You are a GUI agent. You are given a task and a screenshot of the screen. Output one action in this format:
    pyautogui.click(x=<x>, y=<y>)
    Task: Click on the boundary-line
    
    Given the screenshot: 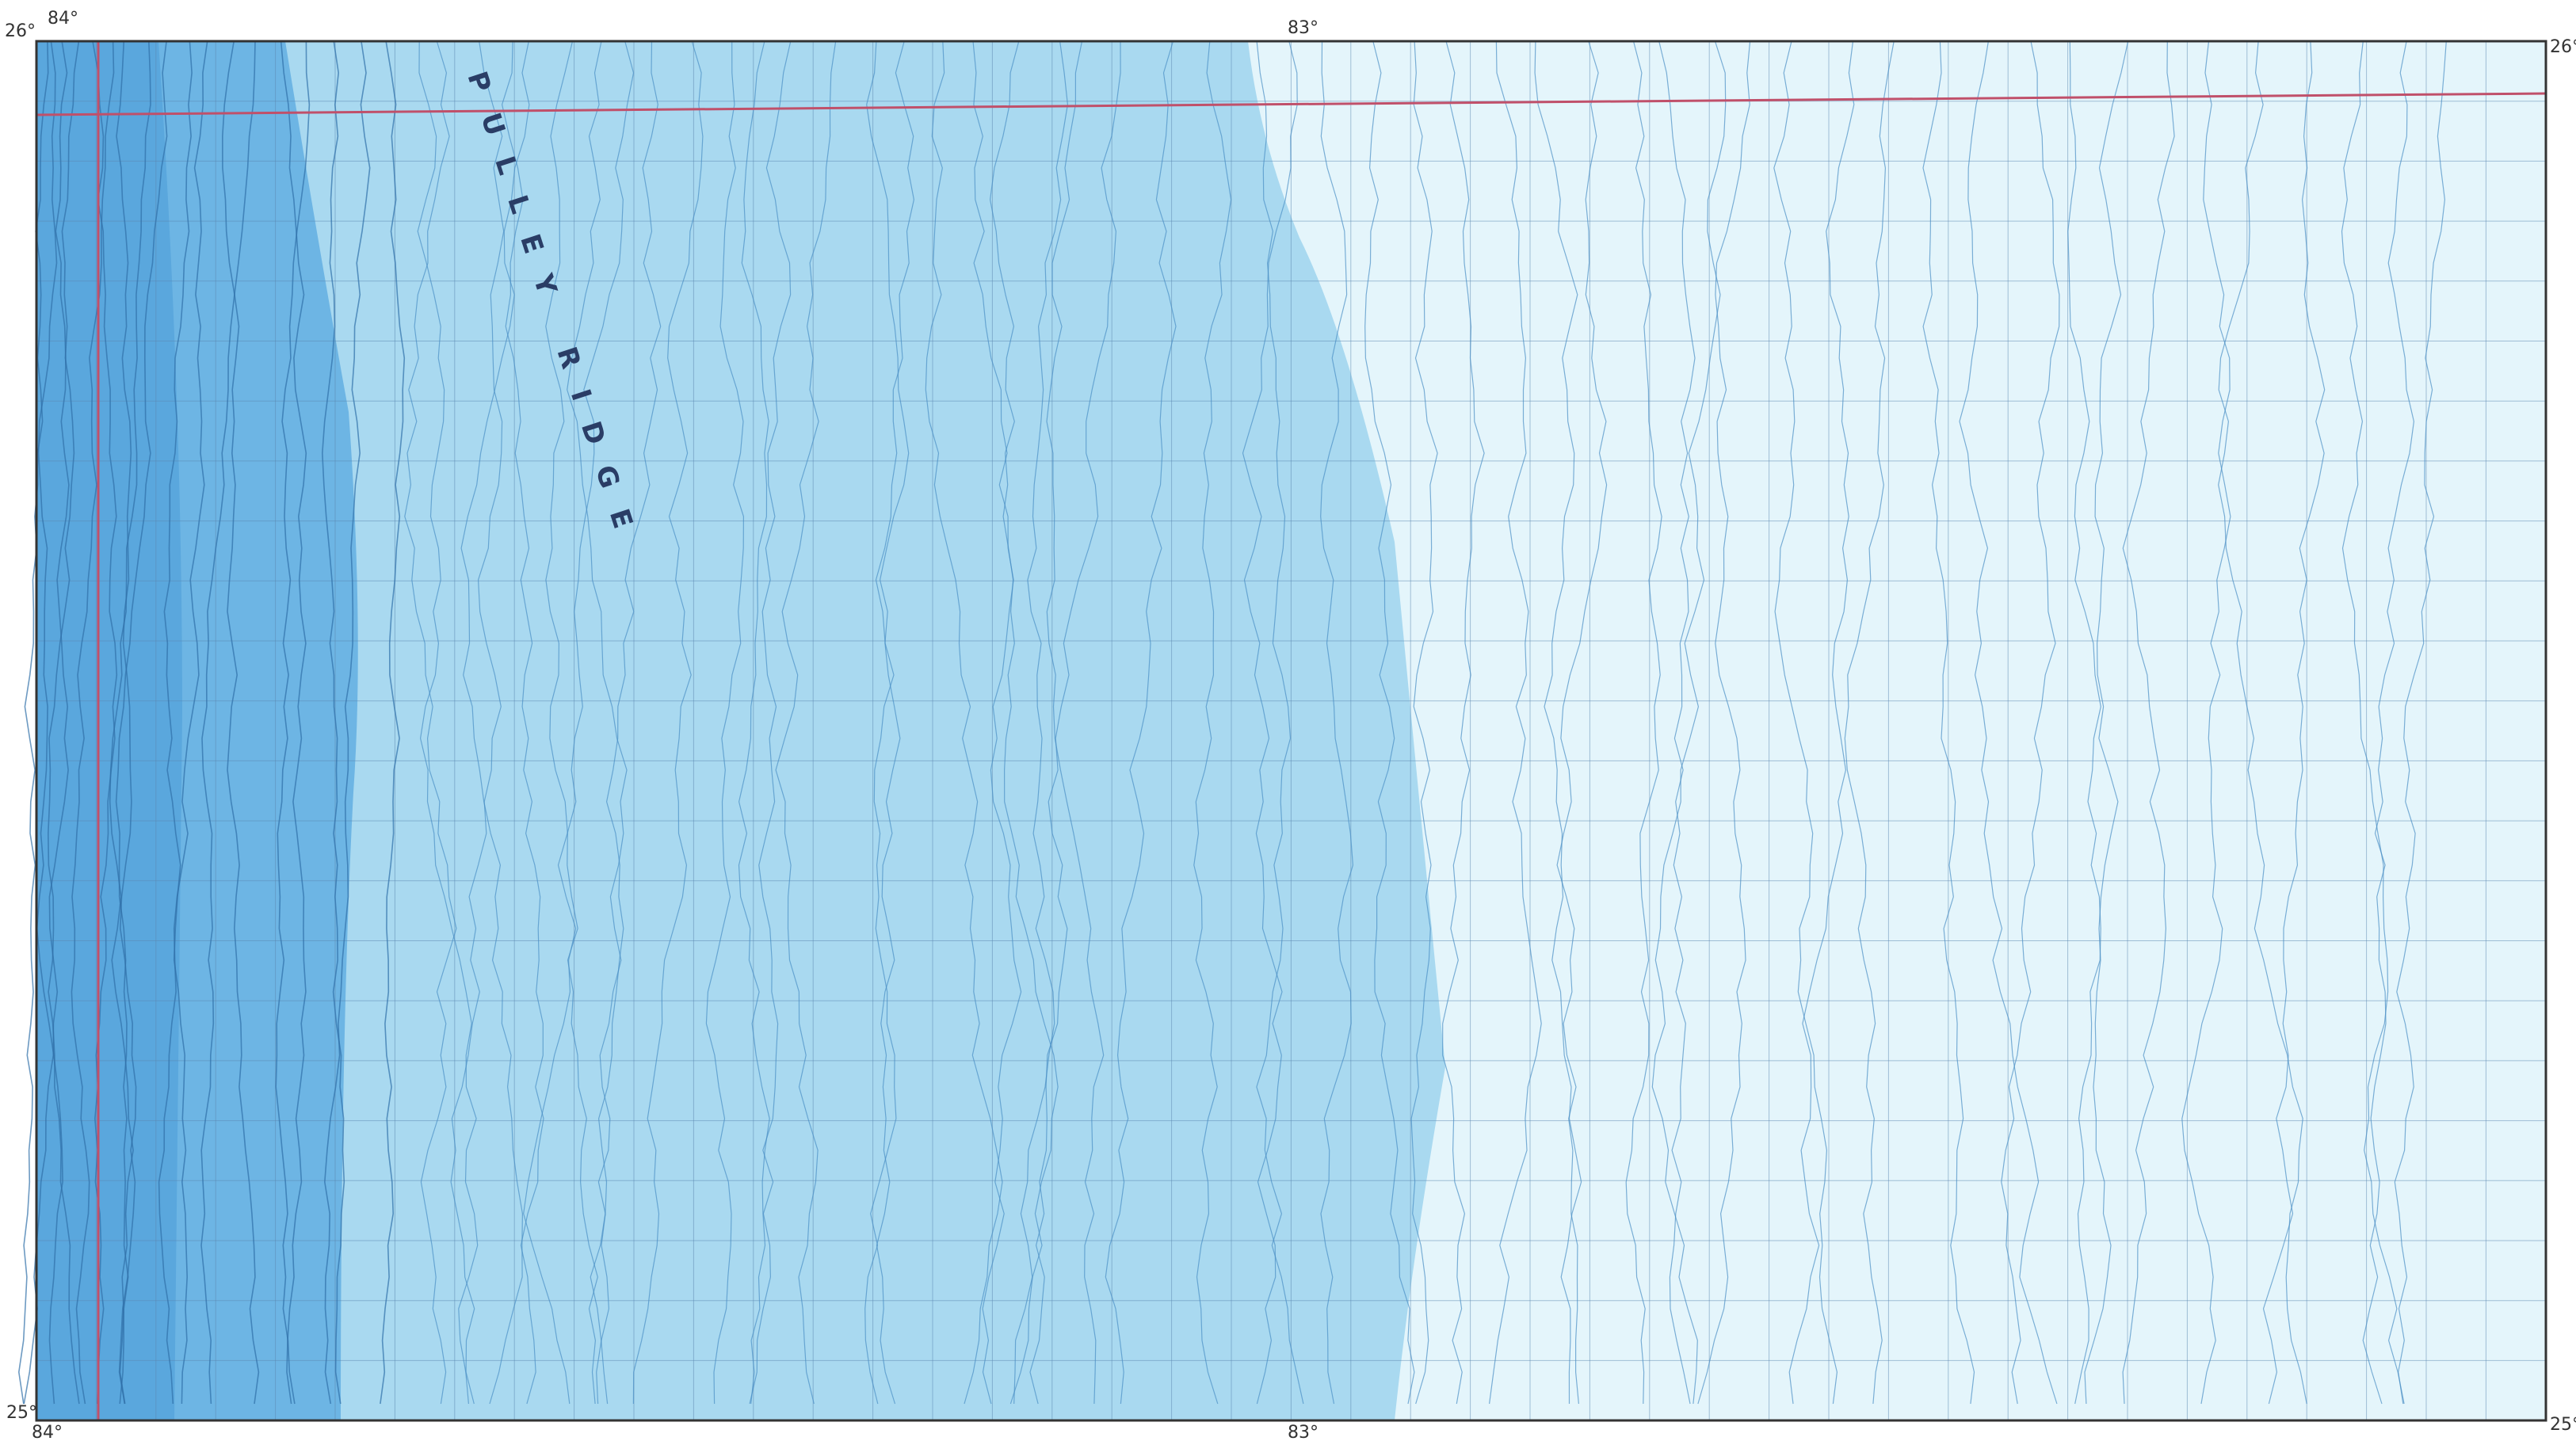 What is the action you would take?
    pyautogui.click(x=1291, y=104)
    